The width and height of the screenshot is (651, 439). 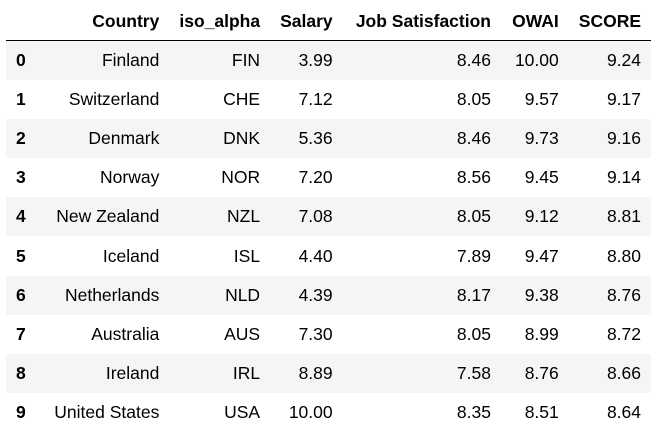 What do you see at coordinates (242, 98) in the screenshot?
I see `cell-iso-alpha: CHE` at bounding box center [242, 98].